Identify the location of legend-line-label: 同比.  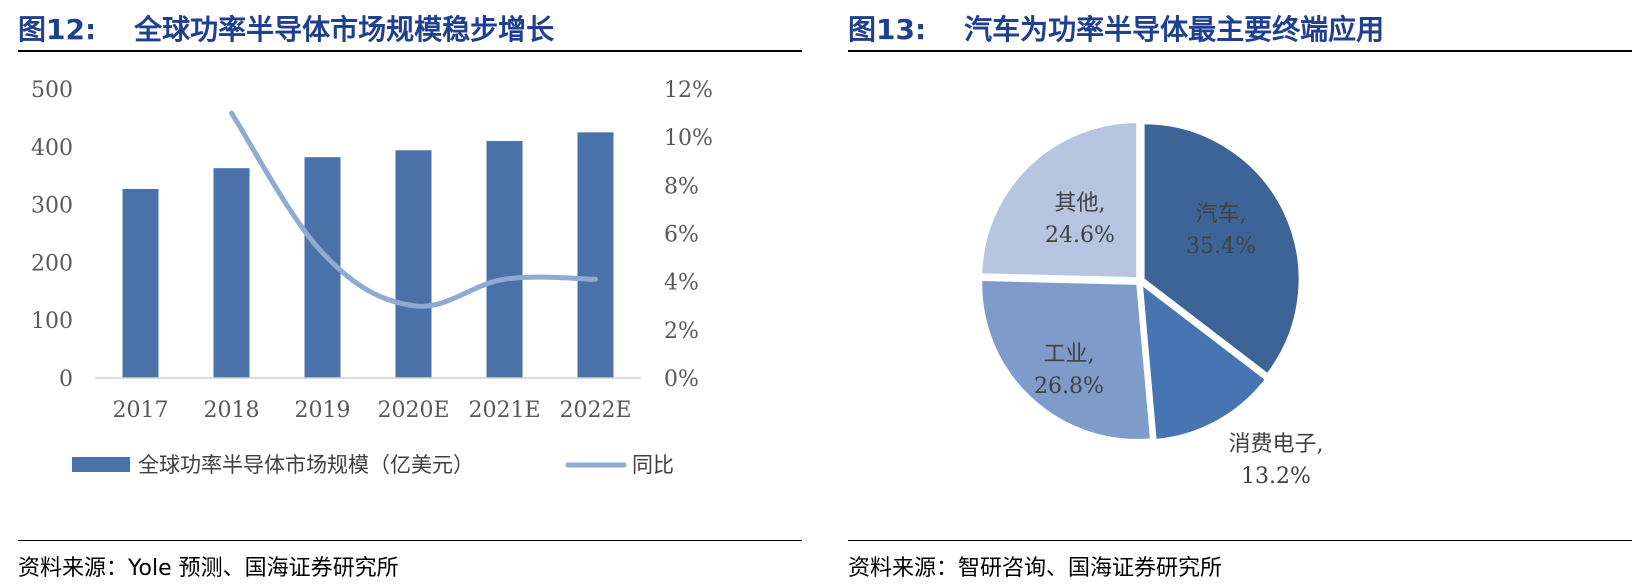
(653, 465).